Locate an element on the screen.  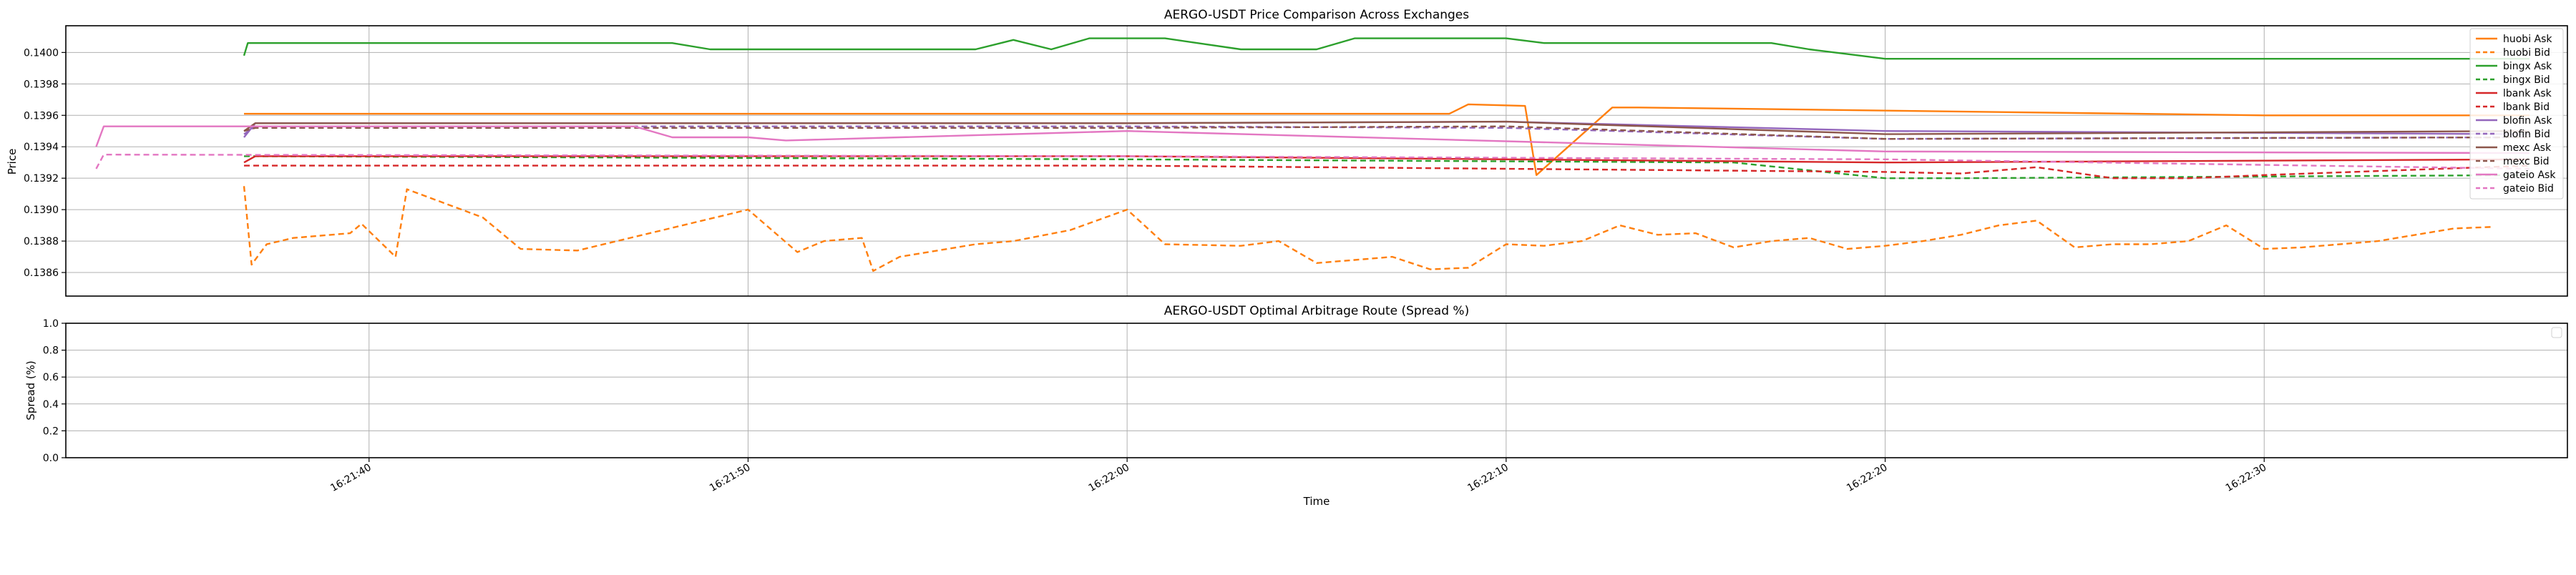
bottom-xtick-label: 16:21:50 is located at coordinates (730, 478).